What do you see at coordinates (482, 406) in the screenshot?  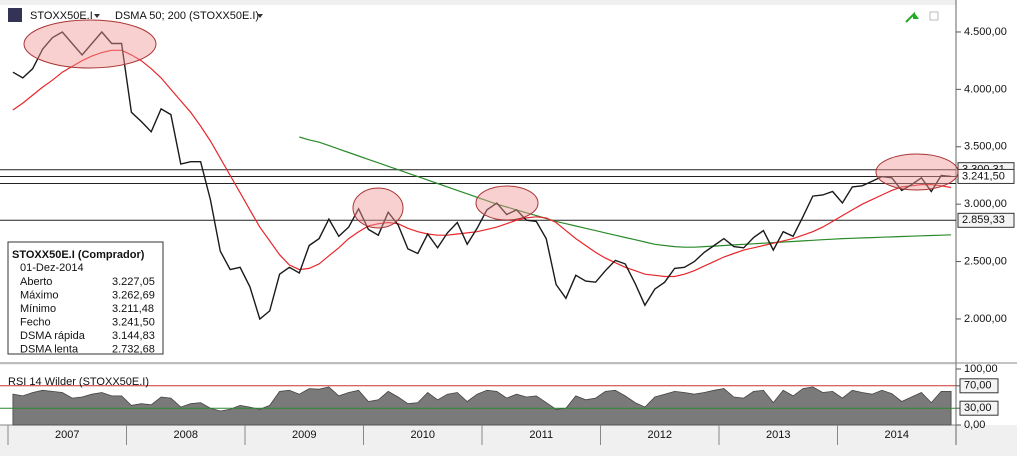 I see `rsi-area` at bounding box center [482, 406].